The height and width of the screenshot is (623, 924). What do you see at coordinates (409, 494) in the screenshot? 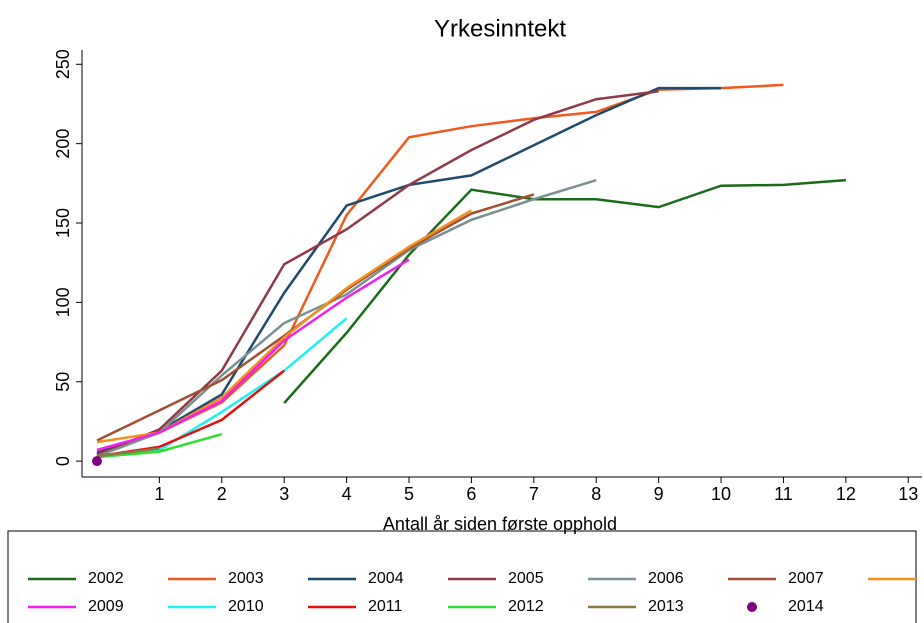
I see `x-tick-label: 5` at bounding box center [409, 494].